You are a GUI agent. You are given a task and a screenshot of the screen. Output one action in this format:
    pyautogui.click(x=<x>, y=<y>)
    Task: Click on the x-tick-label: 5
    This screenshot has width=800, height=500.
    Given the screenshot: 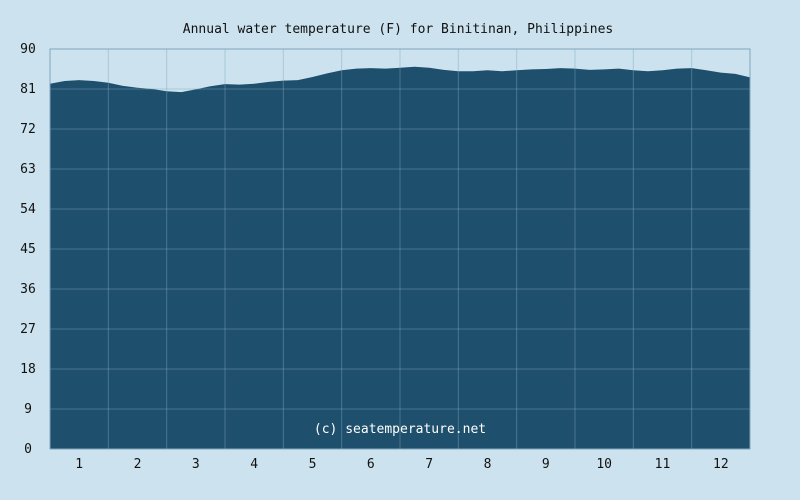 What is the action you would take?
    pyautogui.click(x=313, y=464)
    